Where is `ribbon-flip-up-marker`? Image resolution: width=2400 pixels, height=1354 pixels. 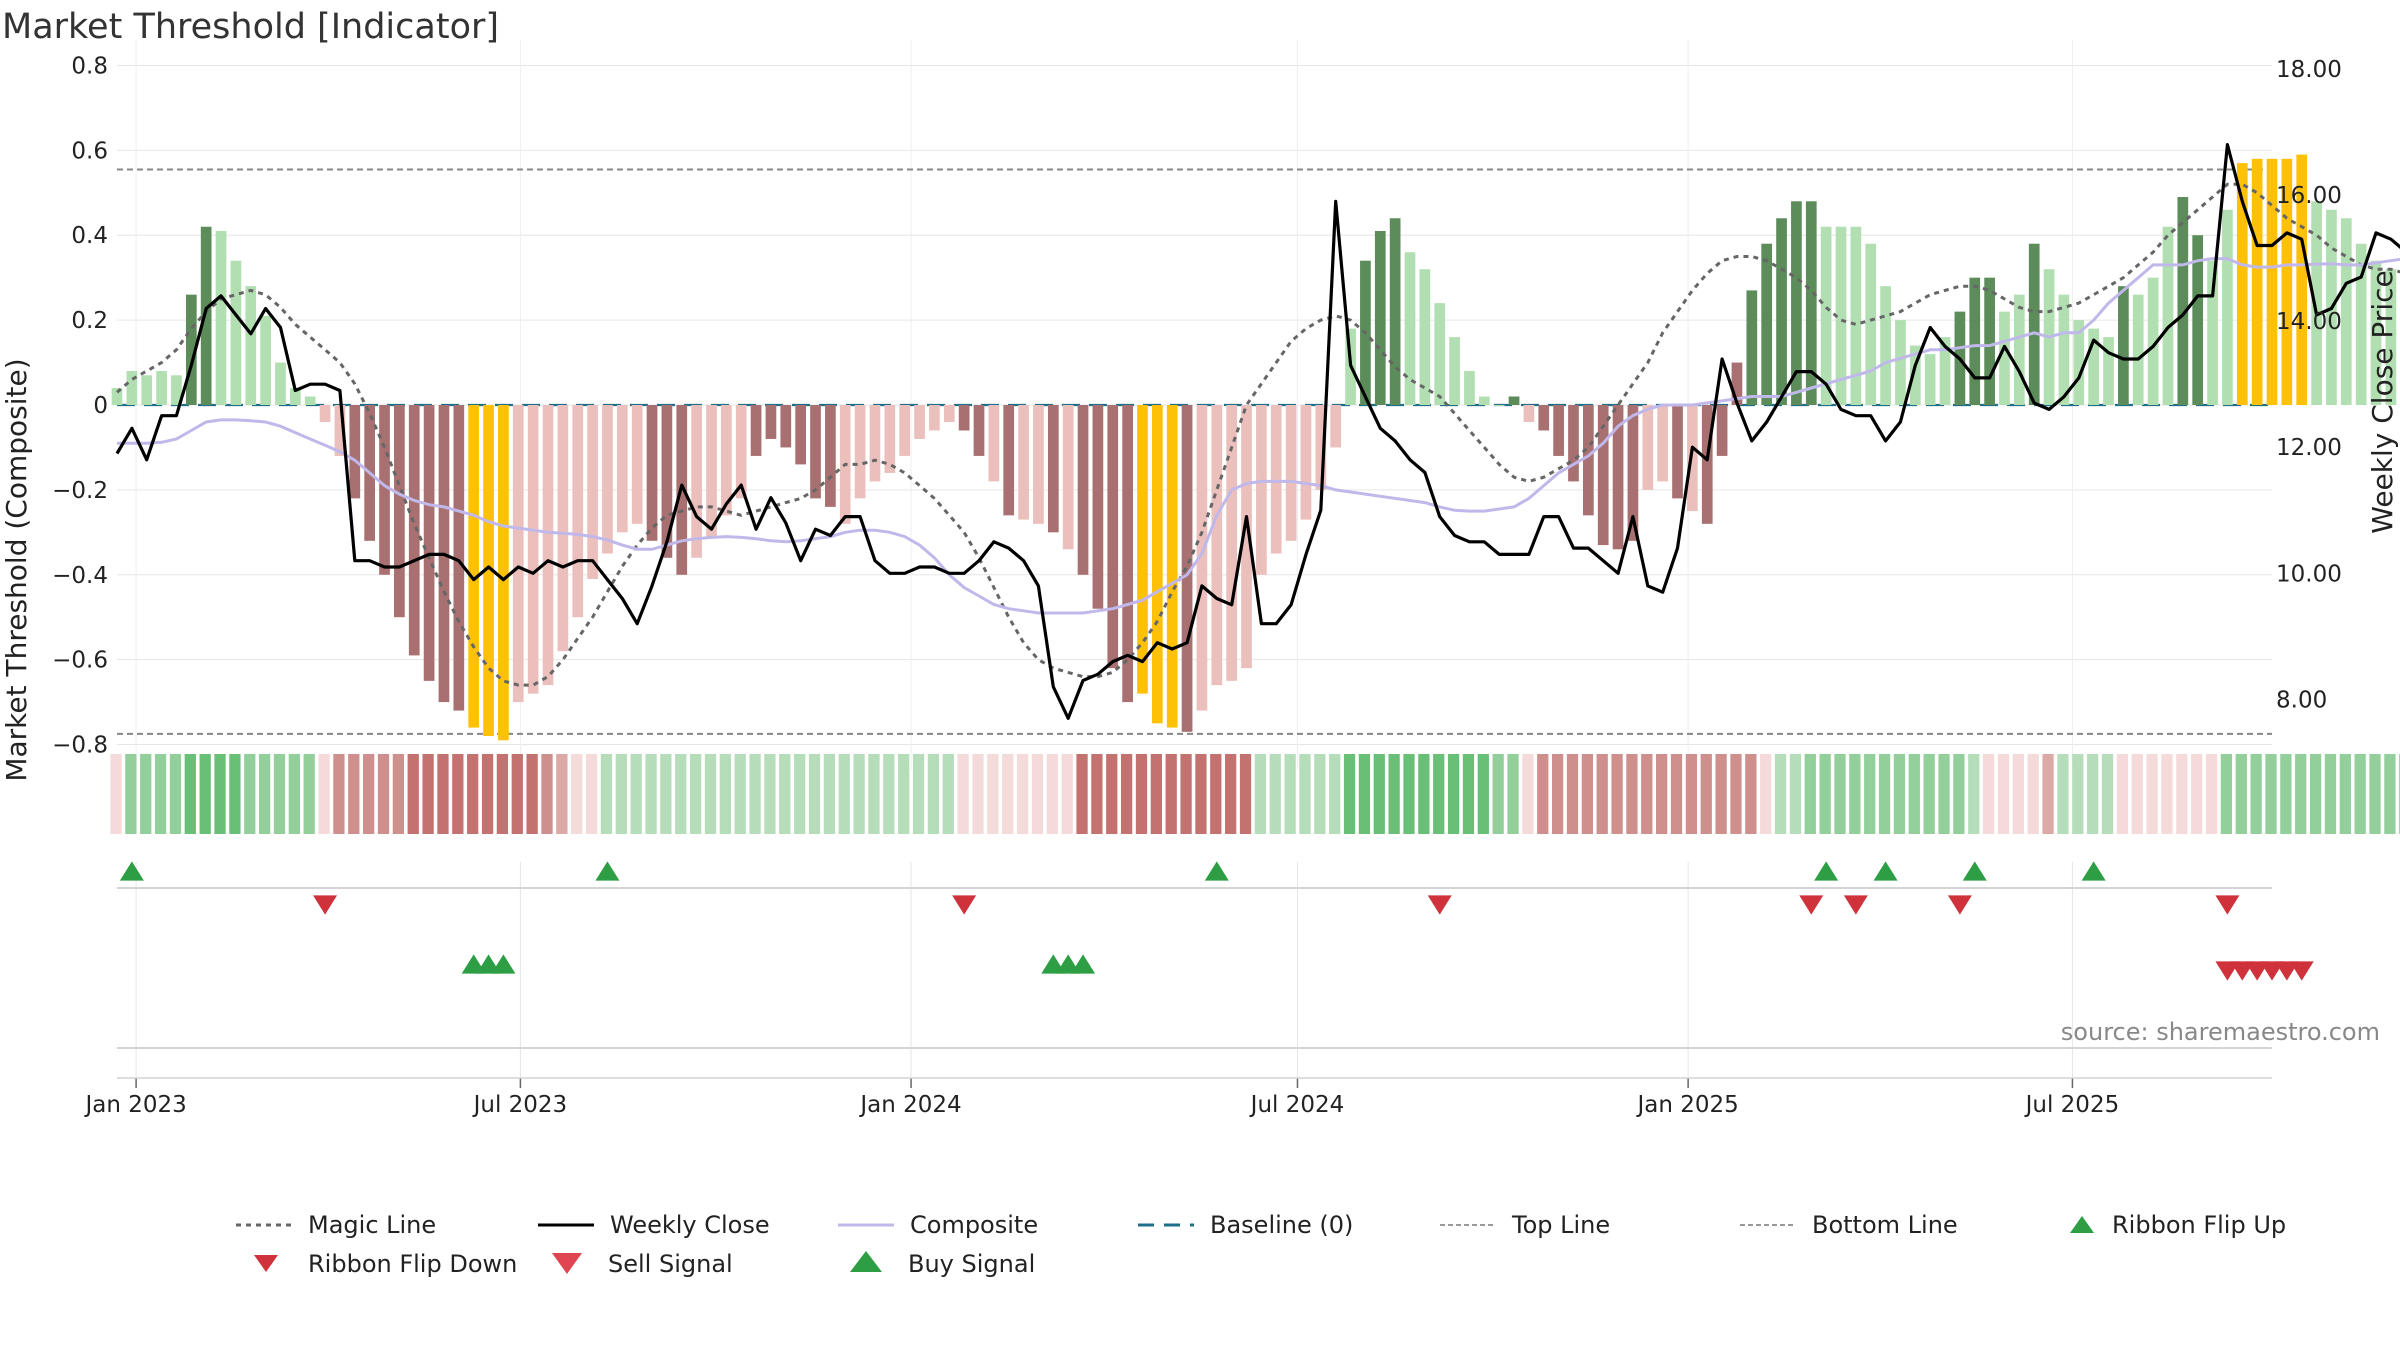 ribbon-flip-up-marker is located at coordinates (1826, 871).